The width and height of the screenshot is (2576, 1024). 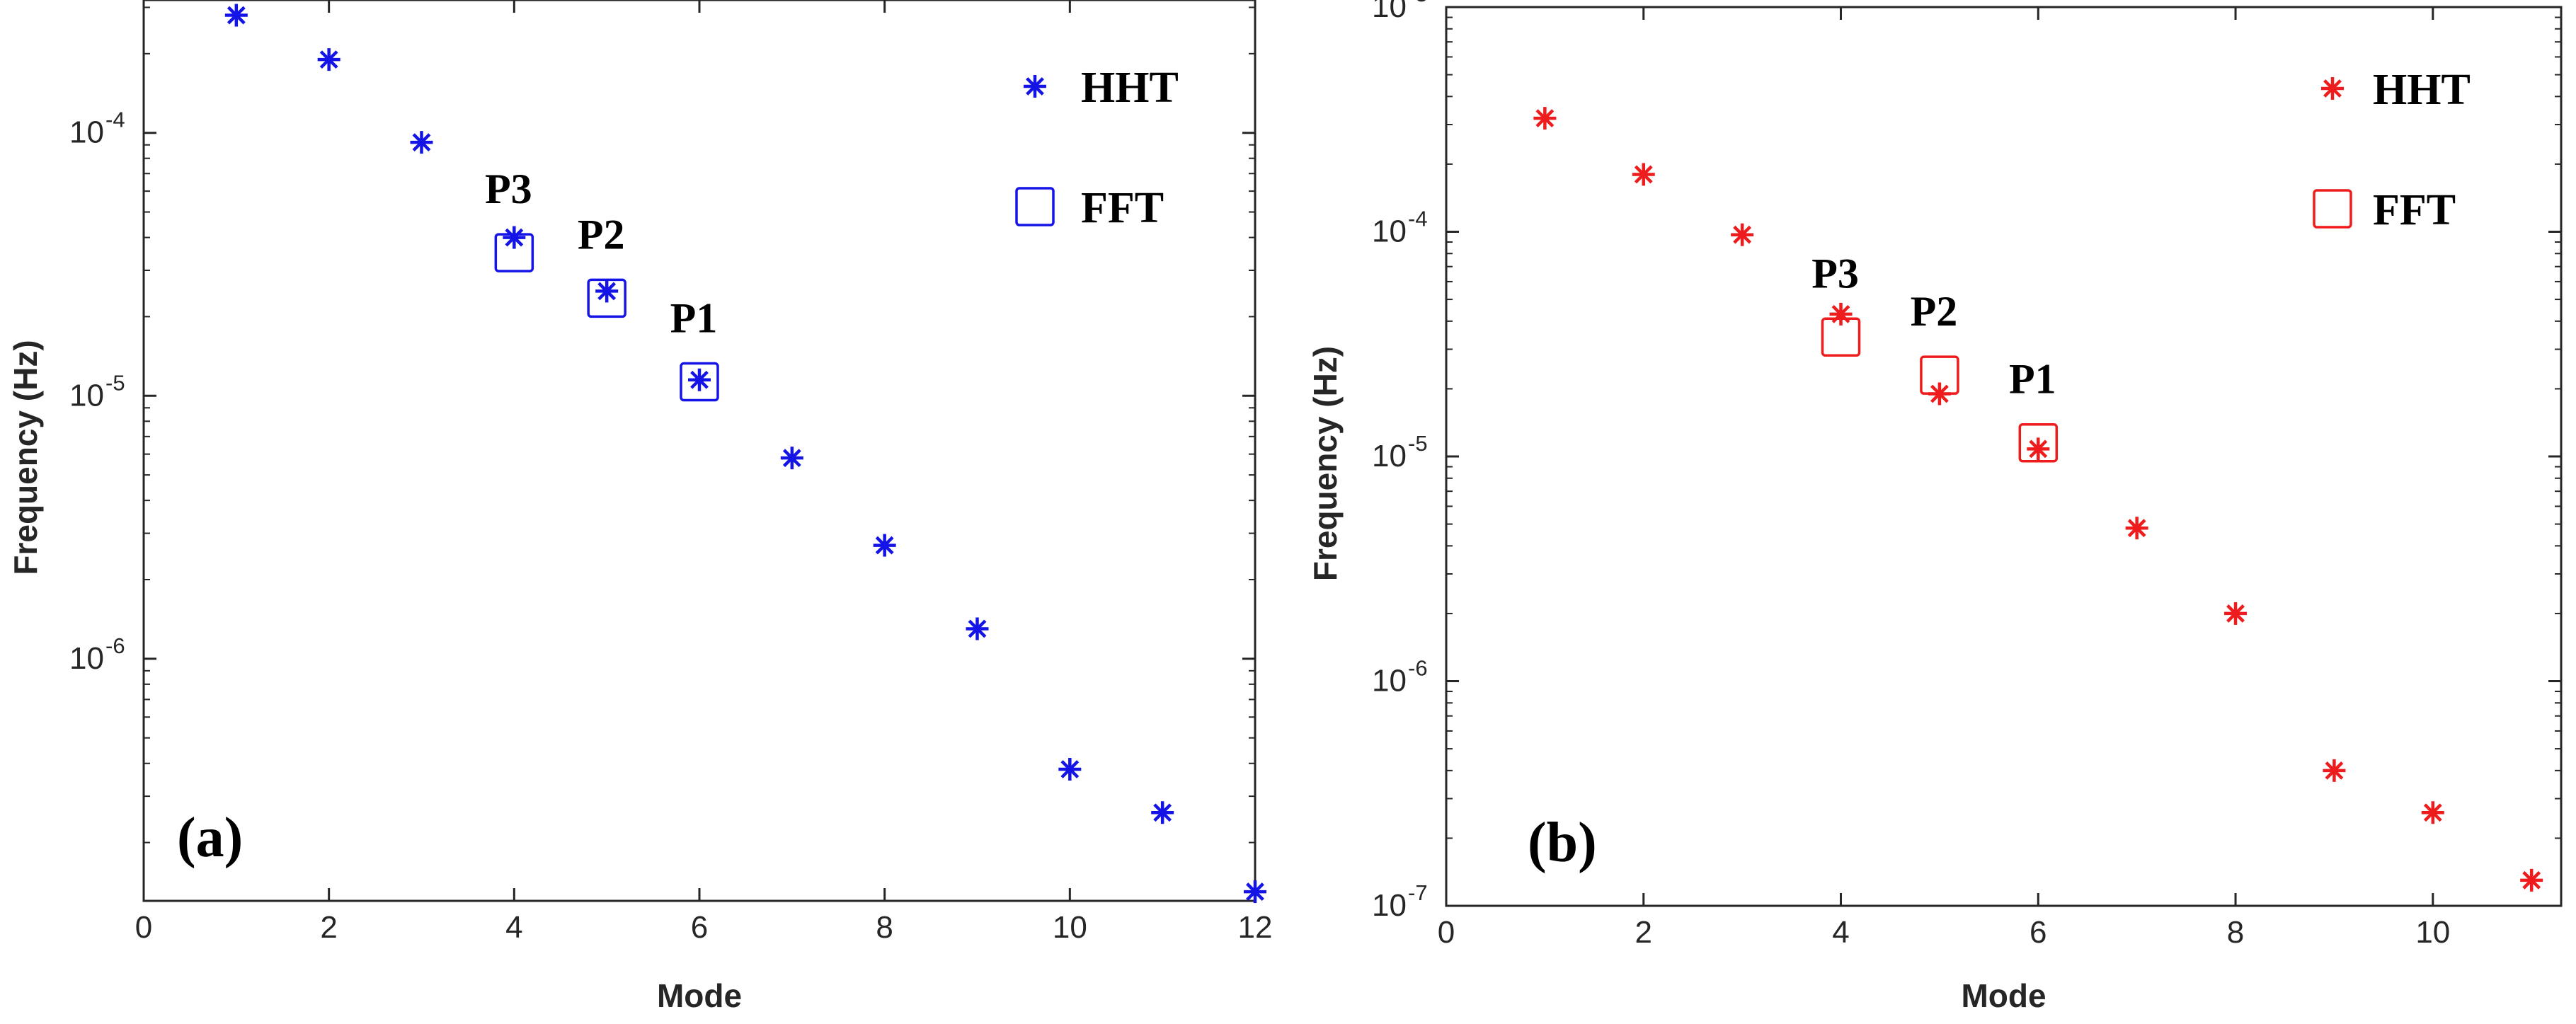 What do you see at coordinates (1562, 843) in the screenshot?
I see `panel-label: (b)` at bounding box center [1562, 843].